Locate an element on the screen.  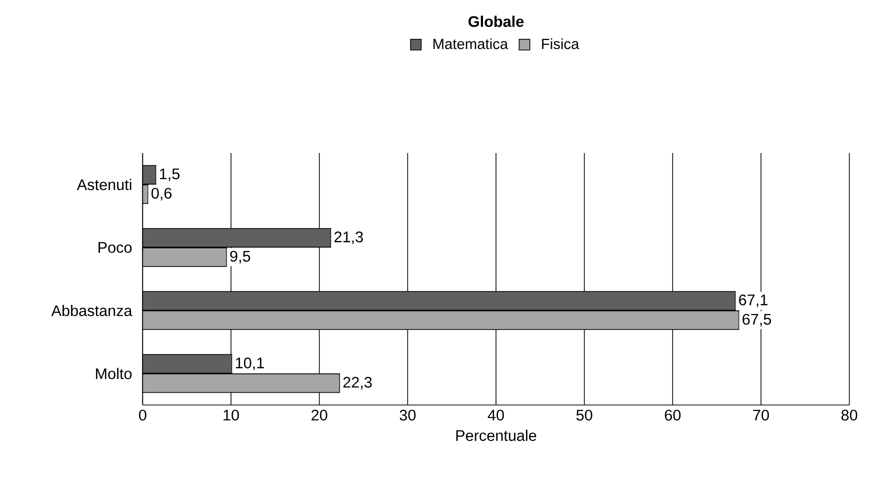
legend-label: Fisica is located at coordinates (561, 44).